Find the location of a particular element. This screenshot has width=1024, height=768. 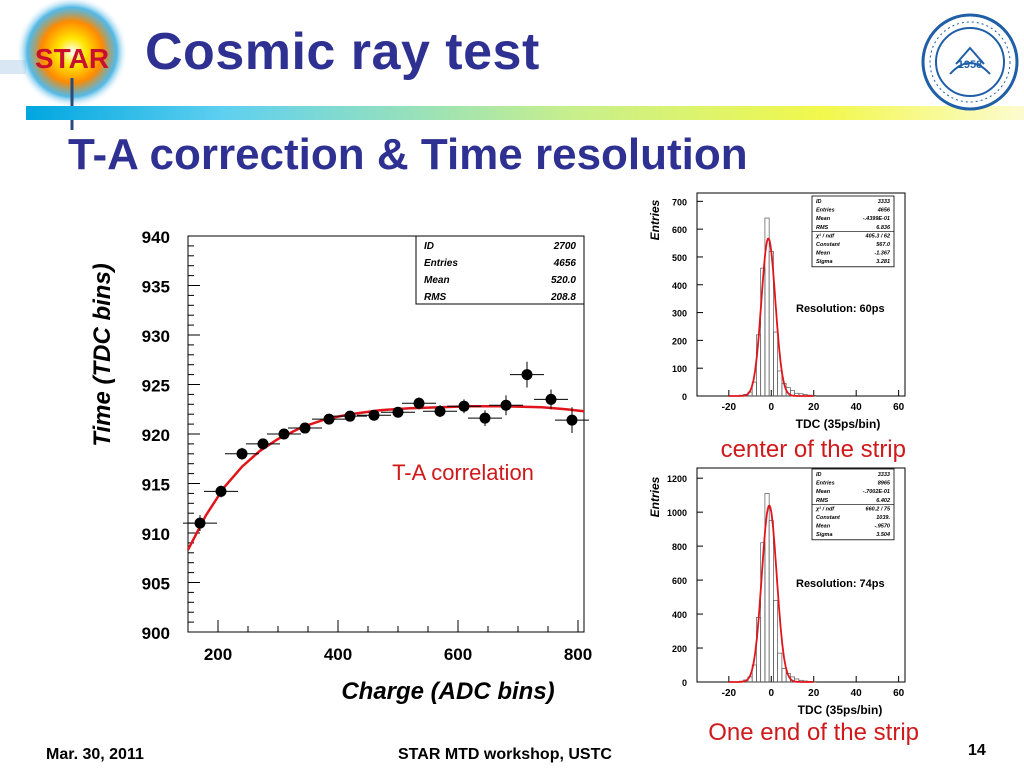

h1-stat-value: 567.0 is located at coordinates (883, 245).